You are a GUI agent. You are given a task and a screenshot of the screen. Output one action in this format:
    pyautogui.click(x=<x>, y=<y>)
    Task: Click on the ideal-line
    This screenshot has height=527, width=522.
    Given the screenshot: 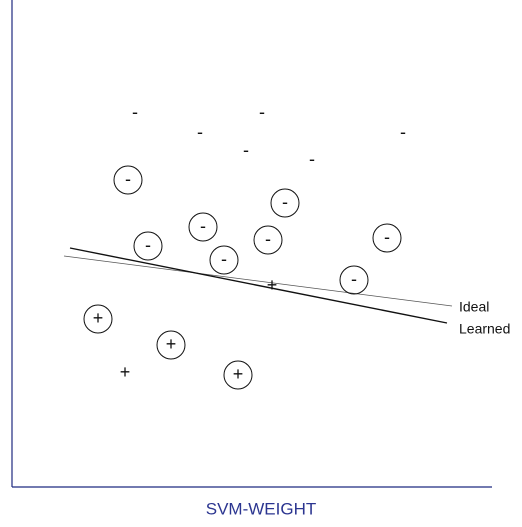 What is the action you would take?
    pyautogui.click(x=258, y=281)
    